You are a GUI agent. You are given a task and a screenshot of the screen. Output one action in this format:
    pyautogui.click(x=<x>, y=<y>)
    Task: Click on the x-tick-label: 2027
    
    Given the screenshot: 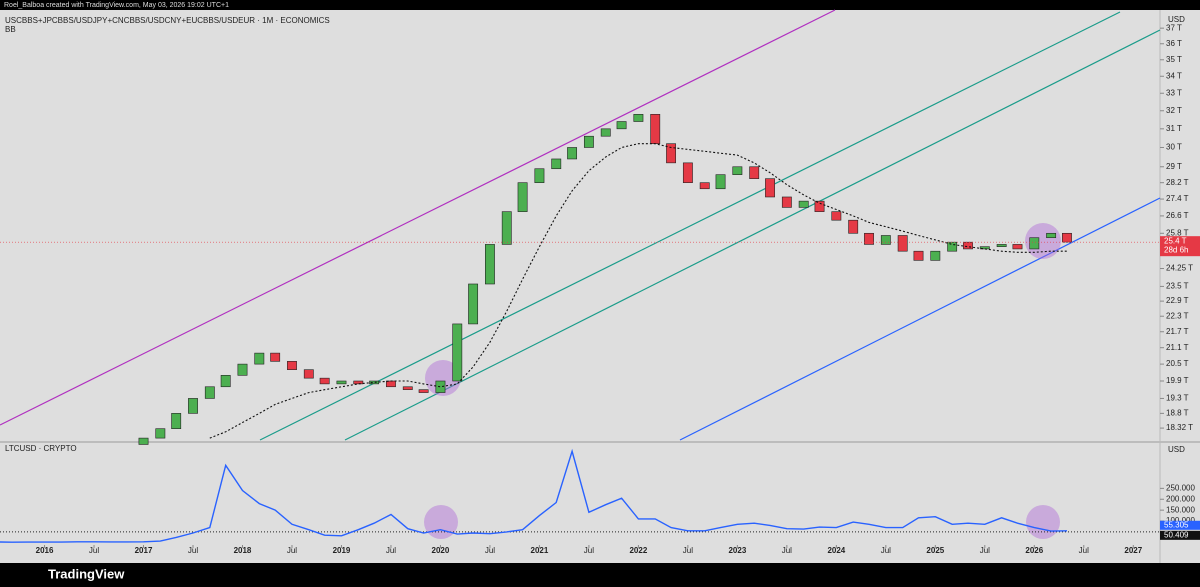 What is the action you would take?
    pyautogui.click(x=1133, y=550)
    